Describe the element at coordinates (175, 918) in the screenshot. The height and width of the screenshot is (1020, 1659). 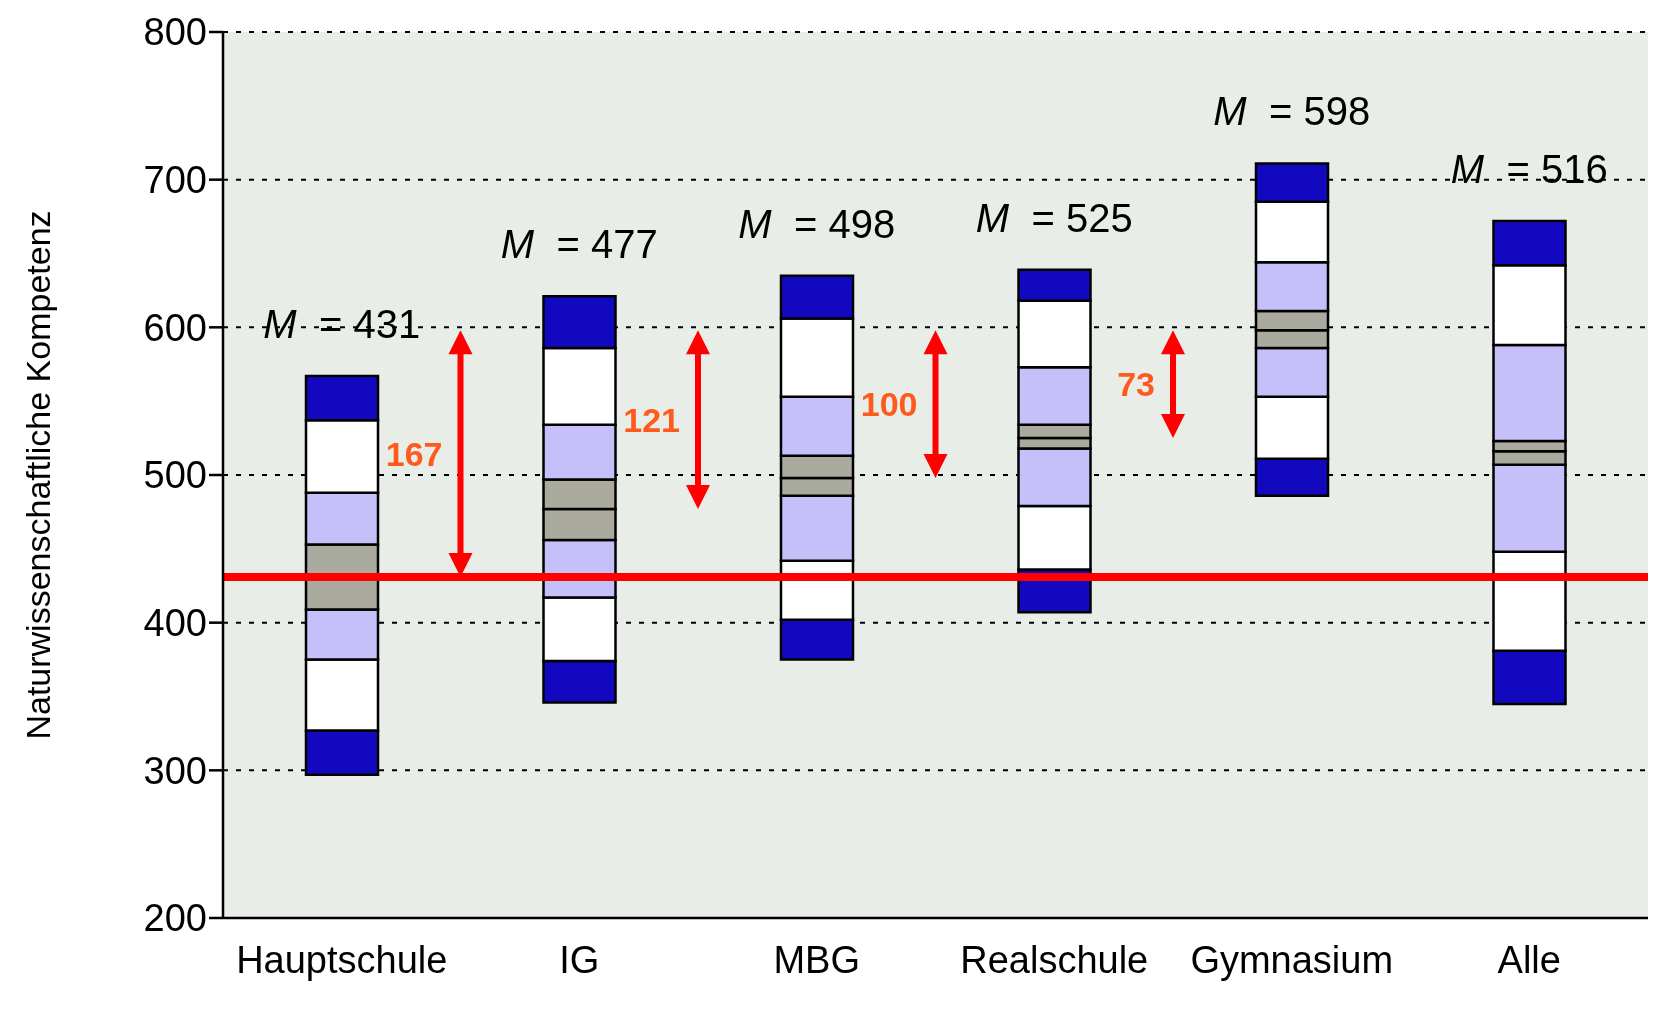
I see `y-tick-label: 200` at that location.